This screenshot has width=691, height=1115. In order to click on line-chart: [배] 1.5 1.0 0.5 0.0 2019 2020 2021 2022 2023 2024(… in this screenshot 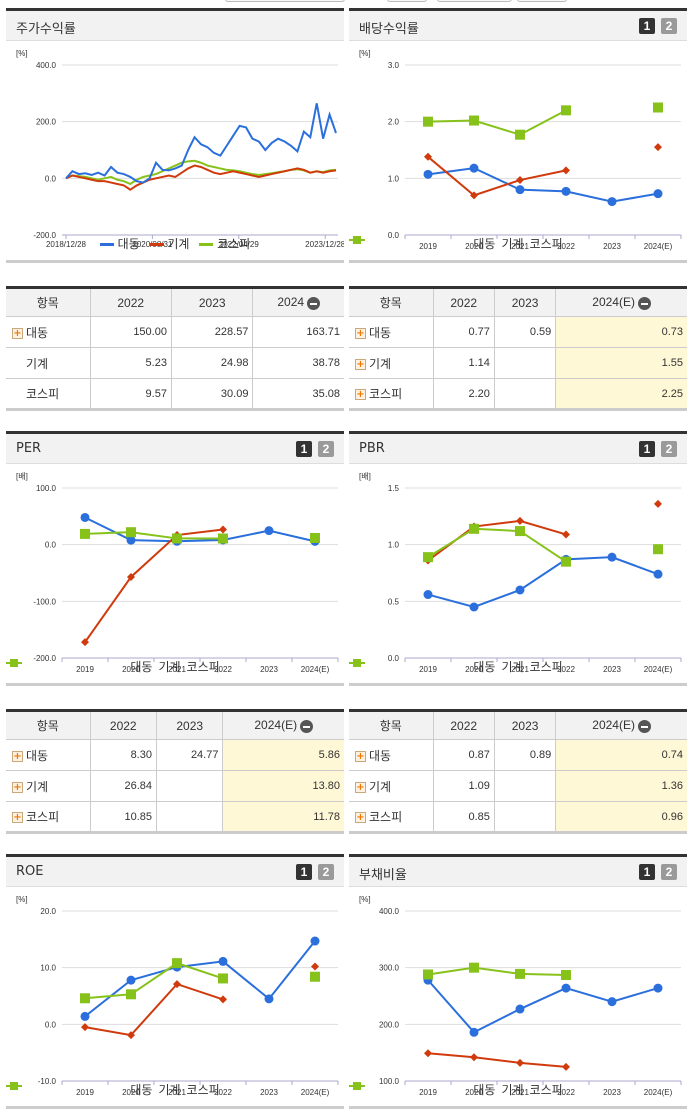, I will do `click(518, 575)`.